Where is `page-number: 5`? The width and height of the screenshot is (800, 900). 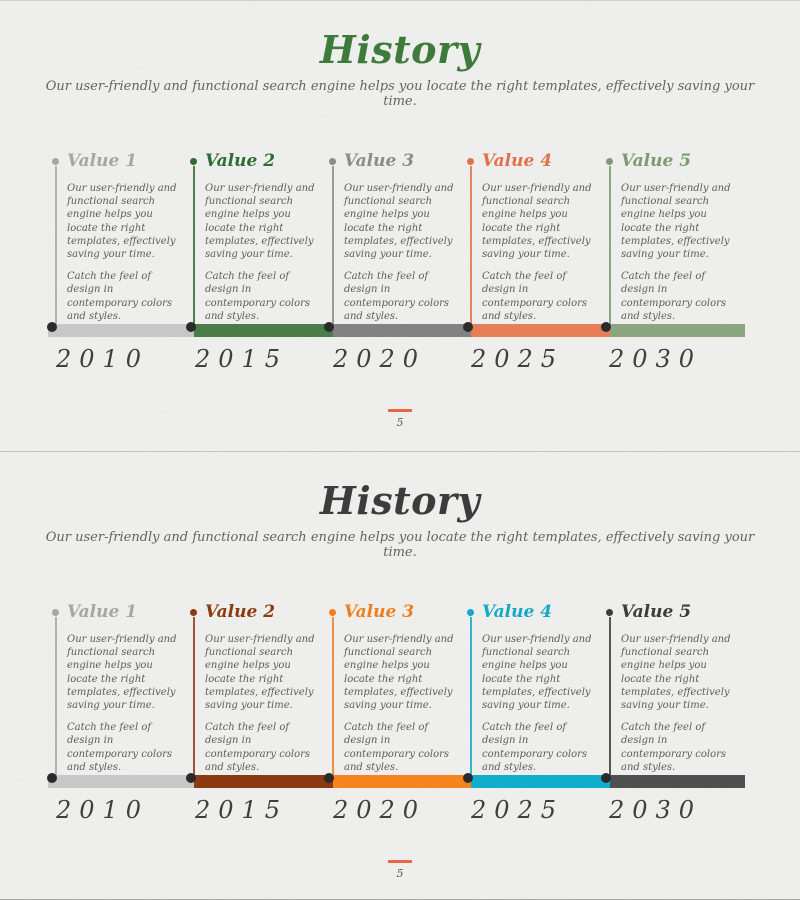
page-number: 5 is located at coordinates (400, 422).